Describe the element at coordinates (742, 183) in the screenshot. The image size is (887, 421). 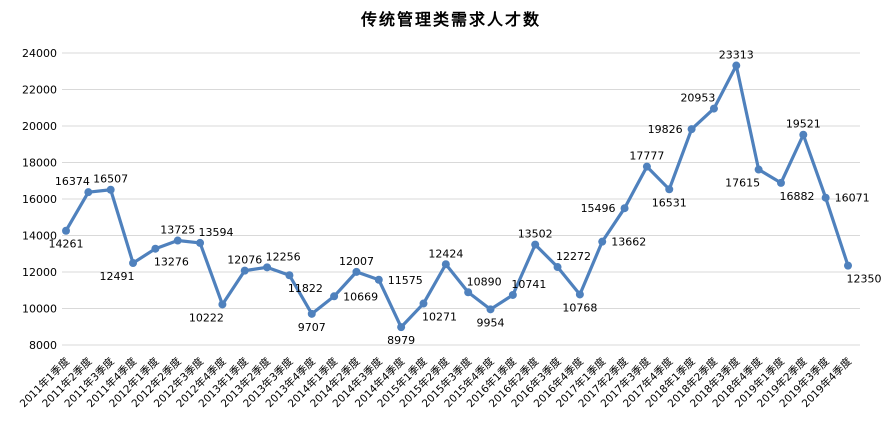
I see `data-label: 17615` at that location.